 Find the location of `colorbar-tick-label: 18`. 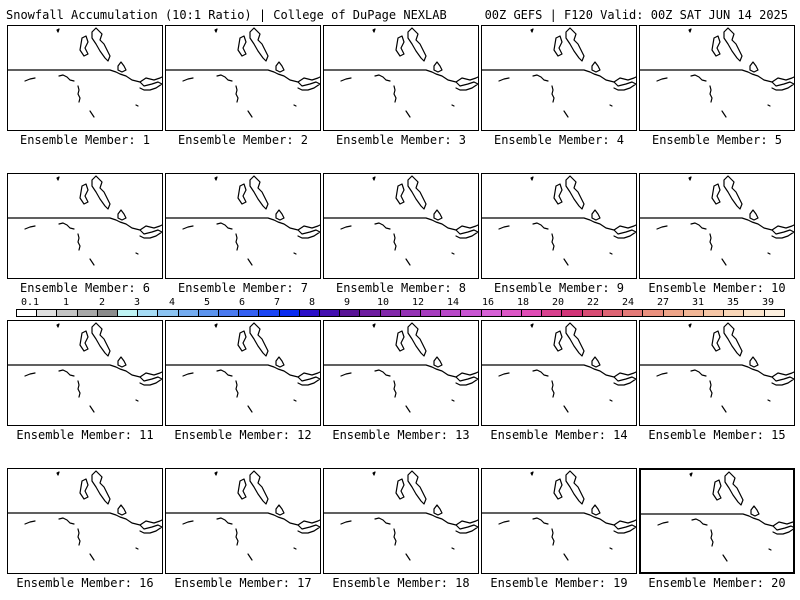

colorbar-tick-label: 18 is located at coordinates (523, 302).